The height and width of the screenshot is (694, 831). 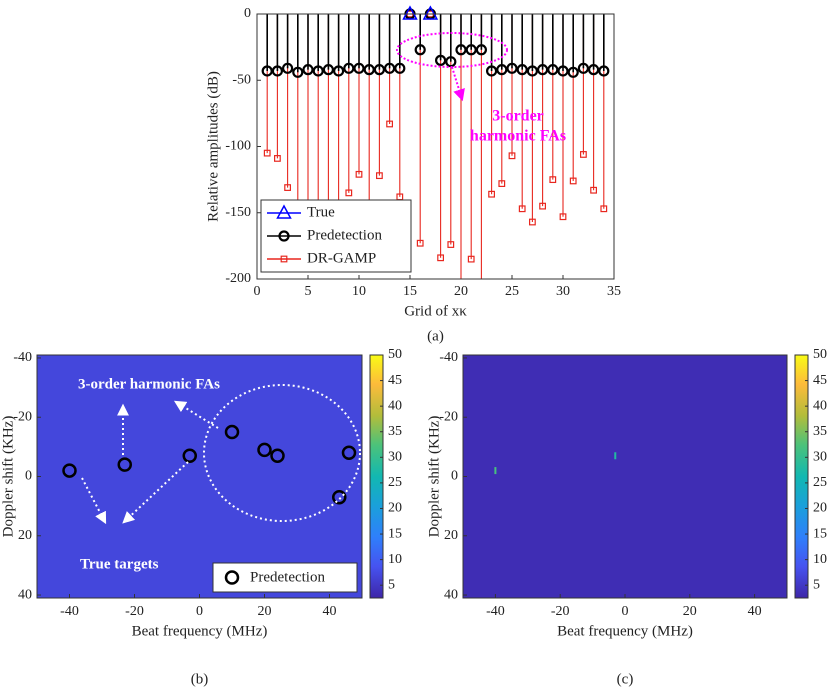 I want to click on annotation: 3-order, so click(x=518, y=116).